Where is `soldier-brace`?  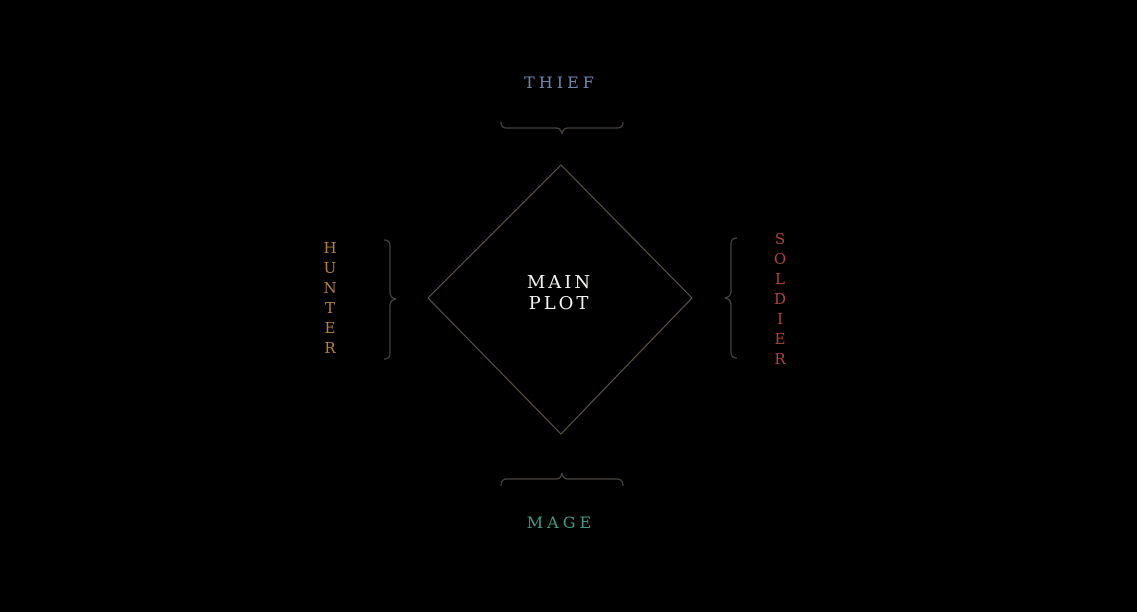 soldier-brace is located at coordinates (731, 298).